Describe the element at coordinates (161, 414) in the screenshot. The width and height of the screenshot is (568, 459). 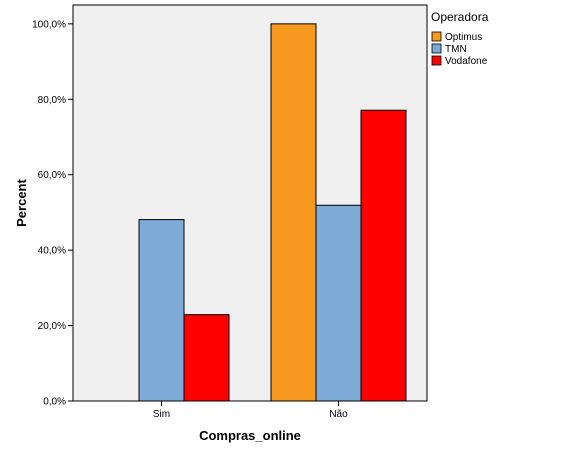
I see `x-tick-label: Sim` at that location.